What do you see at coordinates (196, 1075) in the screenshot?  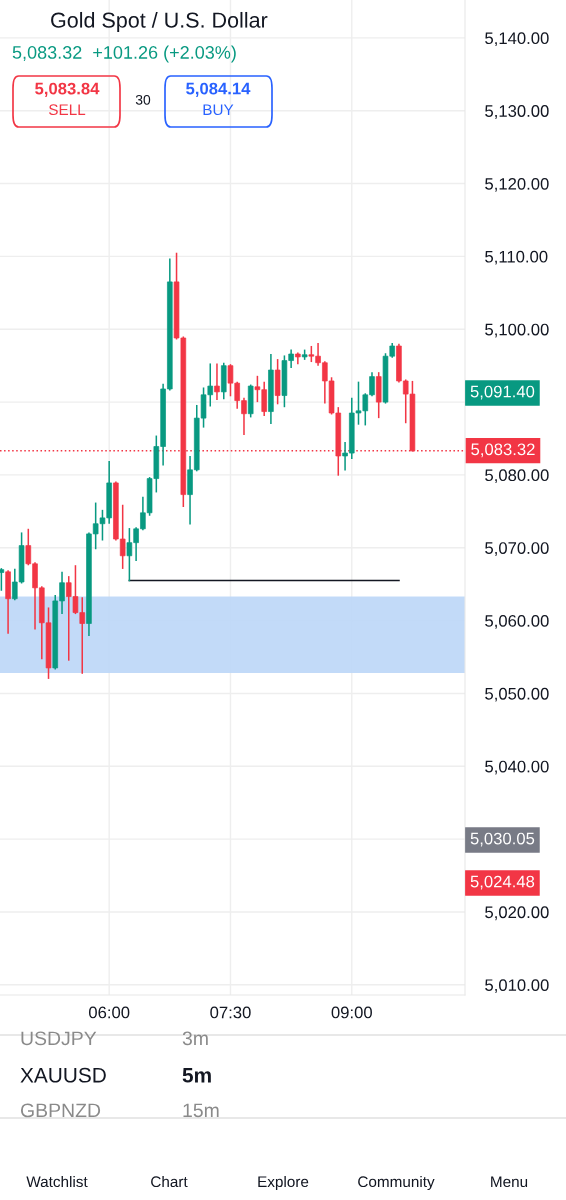 I see `text: 5m` at bounding box center [196, 1075].